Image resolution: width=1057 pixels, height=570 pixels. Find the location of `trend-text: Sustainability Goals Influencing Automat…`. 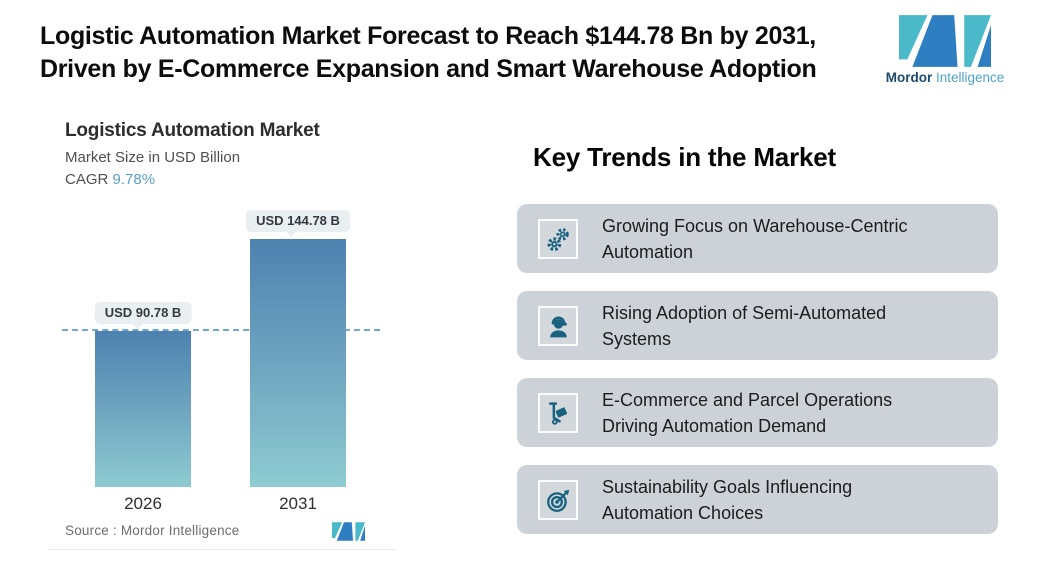

trend-text: Sustainability Goals Influencing Automat… is located at coordinates (727, 500).